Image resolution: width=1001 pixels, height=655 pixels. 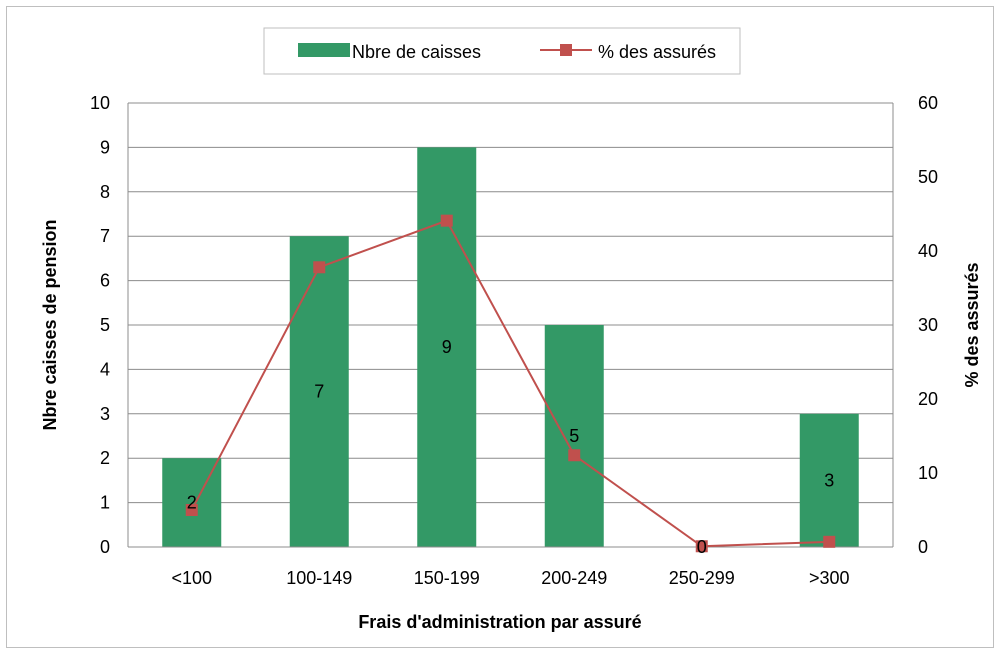 I want to click on bar-data-label: 5, so click(x=574, y=436).